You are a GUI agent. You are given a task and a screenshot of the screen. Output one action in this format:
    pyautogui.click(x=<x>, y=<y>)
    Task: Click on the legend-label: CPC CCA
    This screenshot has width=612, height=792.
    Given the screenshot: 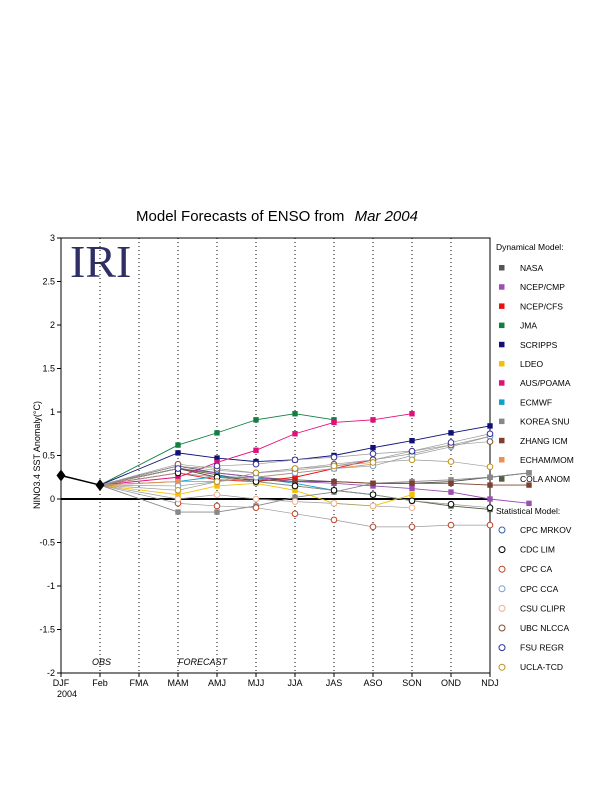 What is the action you would take?
    pyautogui.click(x=539, y=589)
    